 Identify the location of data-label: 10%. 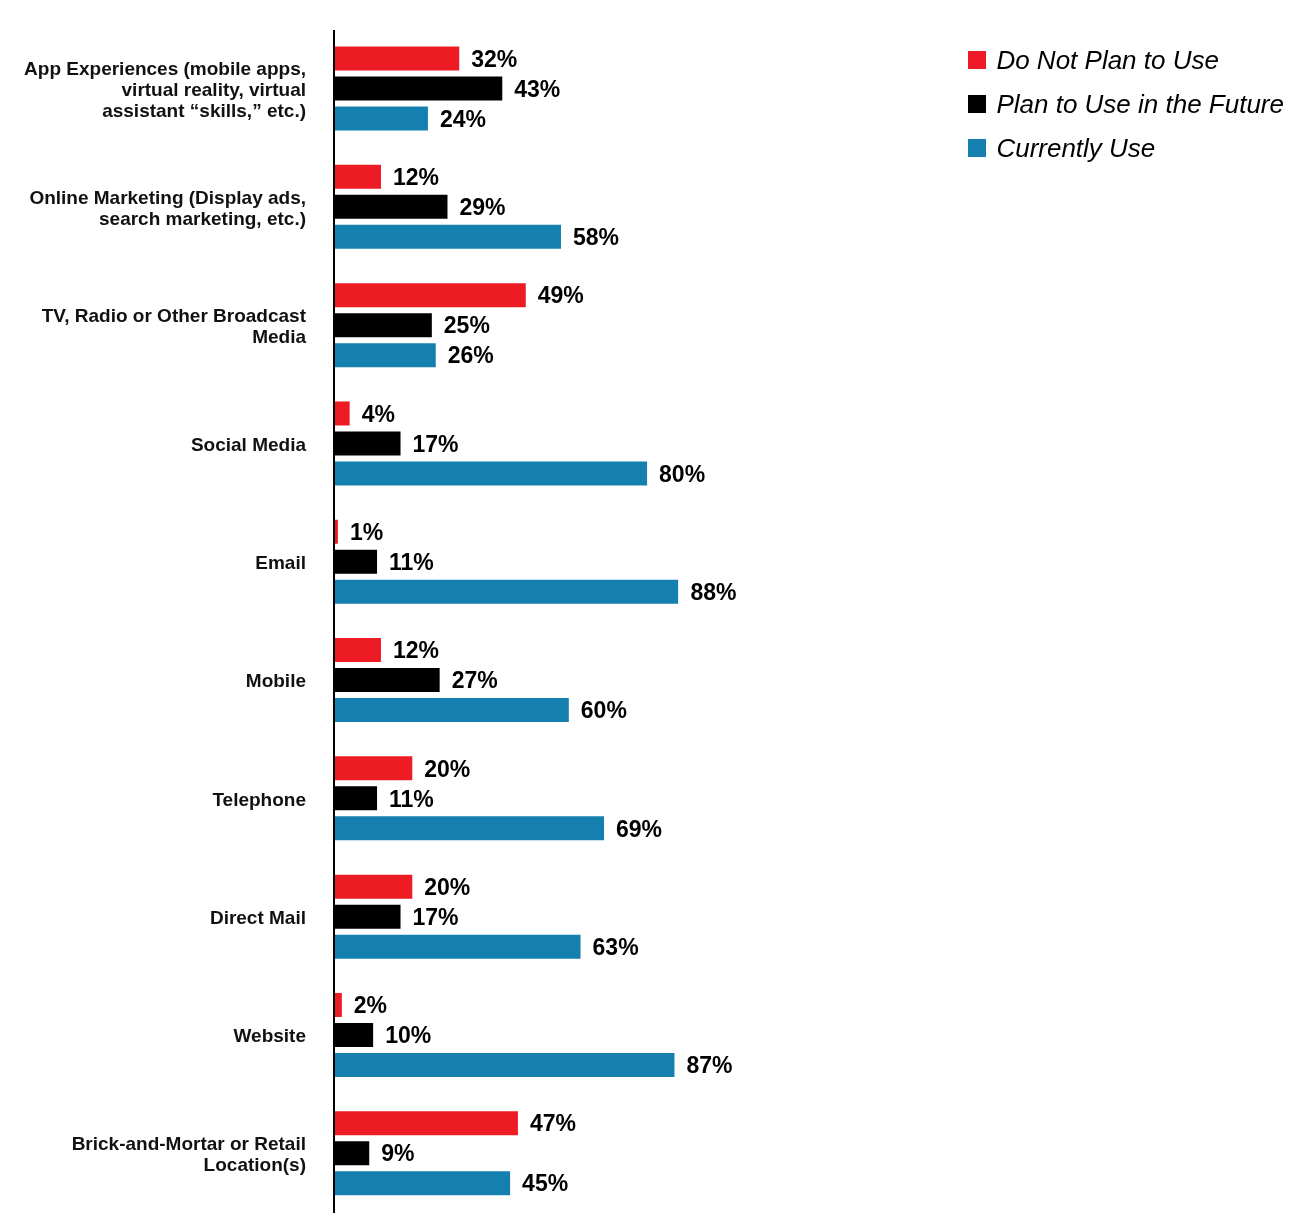
(408, 1035).